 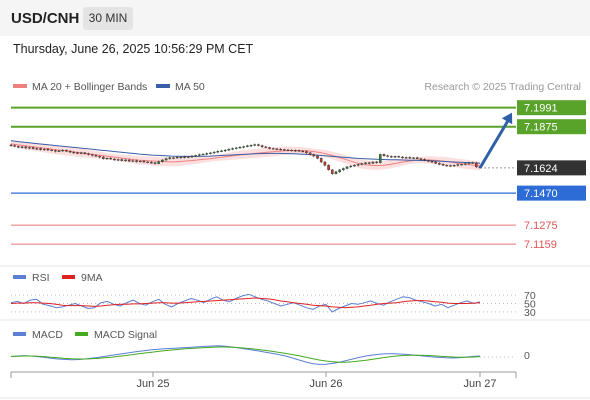 I want to click on target-level-label: 7.1275, so click(x=541, y=226).